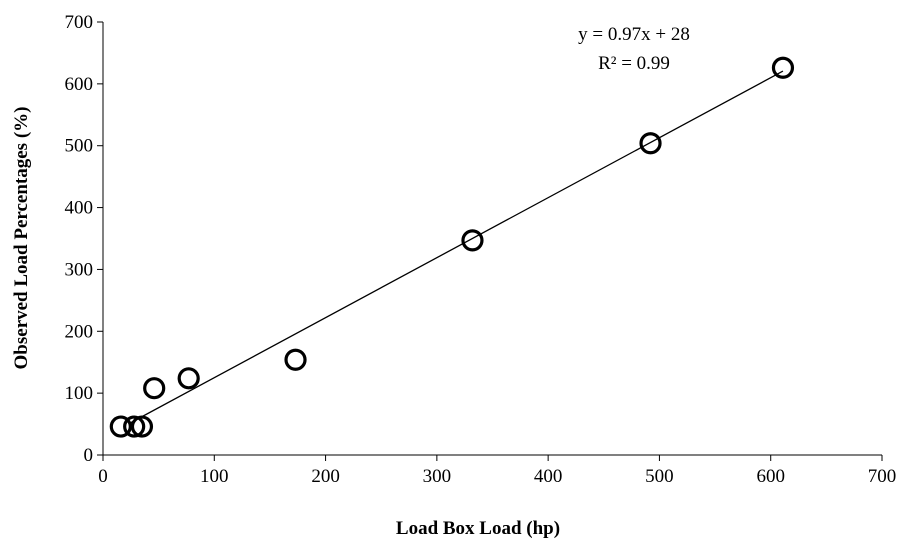 This screenshot has width=904, height=547. Describe the element at coordinates (659, 476) in the screenshot. I see `x-tick-label: 500` at that location.